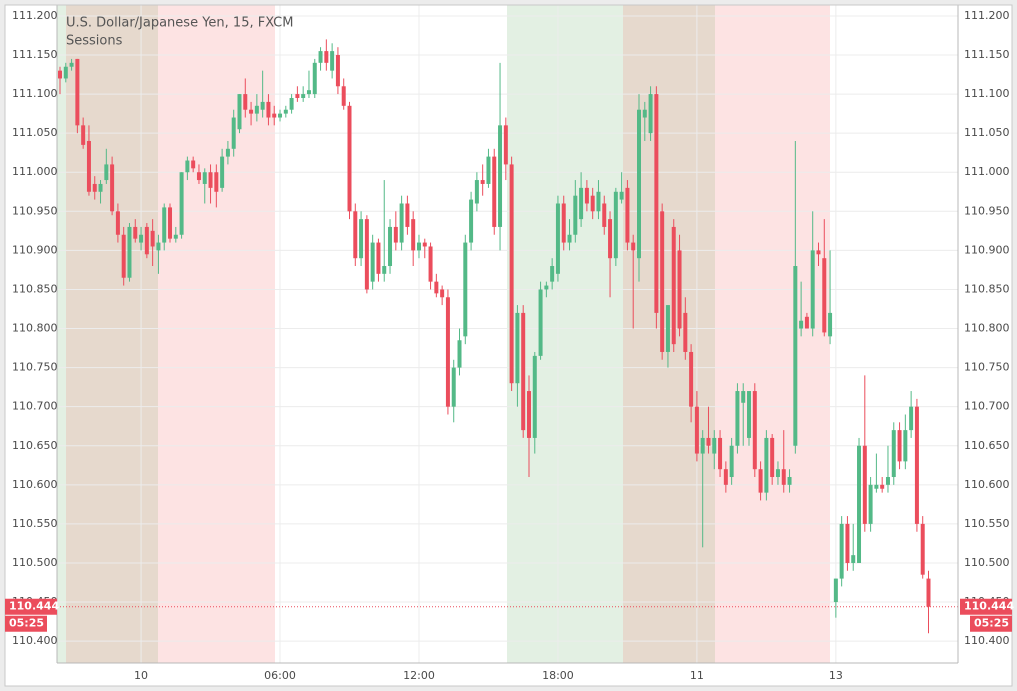 Image resolution: width=1017 pixels, height=691 pixels. What do you see at coordinates (35, 328) in the screenshot?
I see `y-tick-label: 110.800` at bounding box center [35, 328].